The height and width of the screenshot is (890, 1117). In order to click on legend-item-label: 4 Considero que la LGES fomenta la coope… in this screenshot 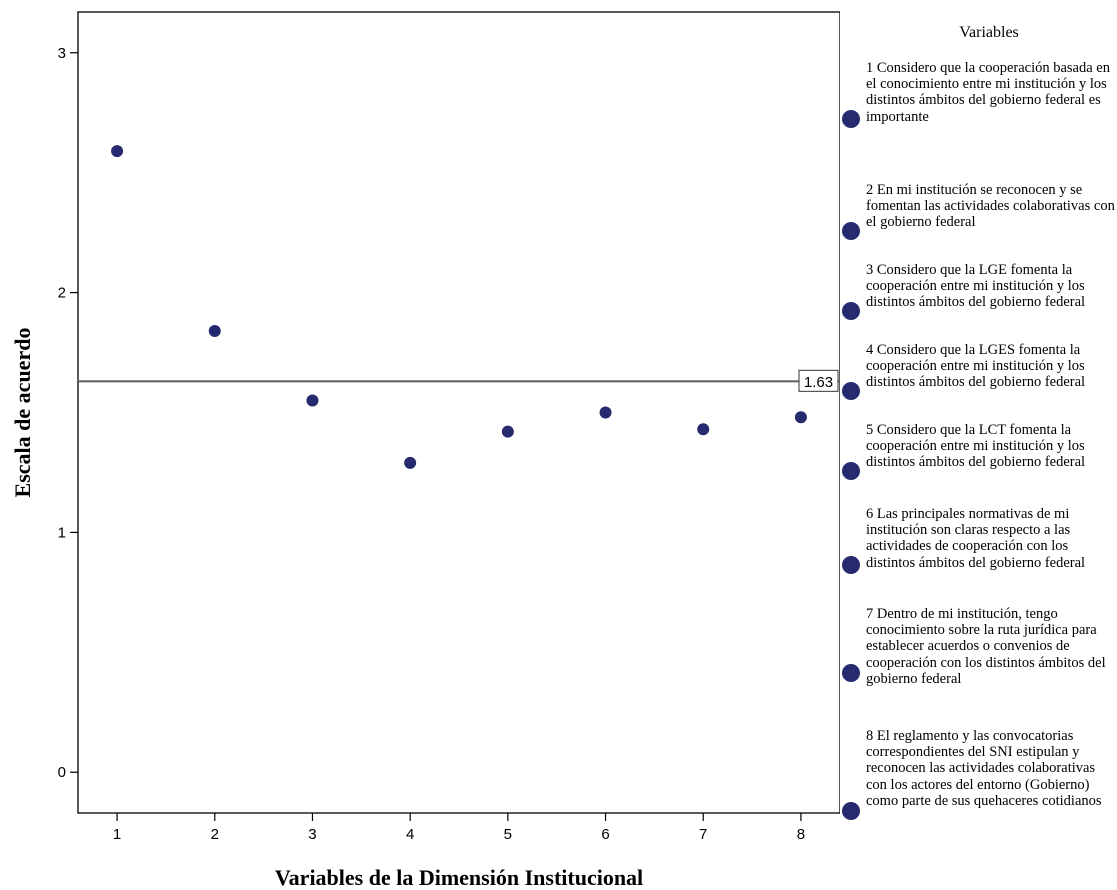, I will do `click(976, 366)`.